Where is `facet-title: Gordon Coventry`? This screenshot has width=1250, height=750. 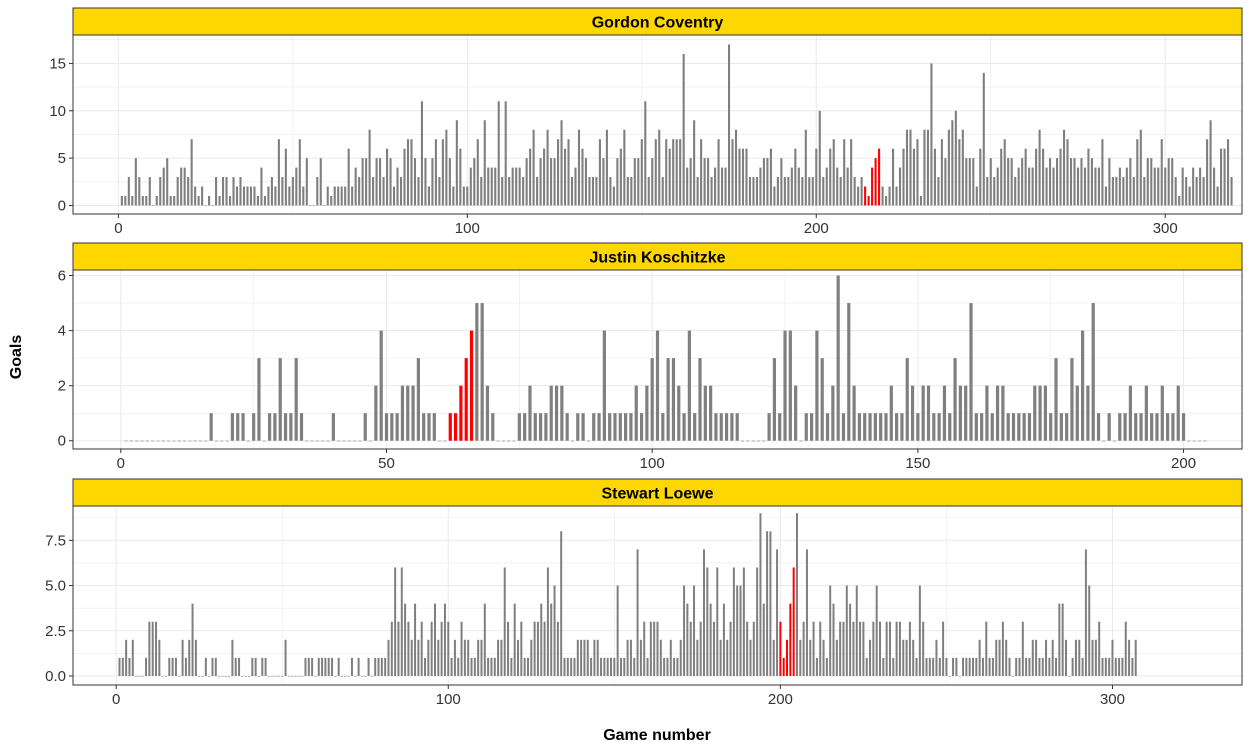
facet-title: Gordon Coventry is located at coordinates (658, 23).